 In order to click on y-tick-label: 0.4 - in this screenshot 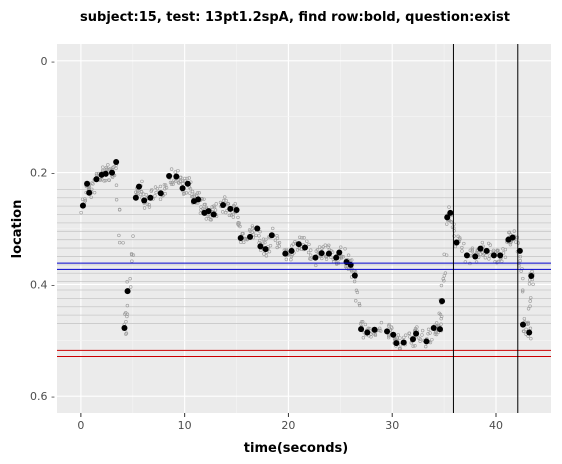, I will do `click(42, 284)`.